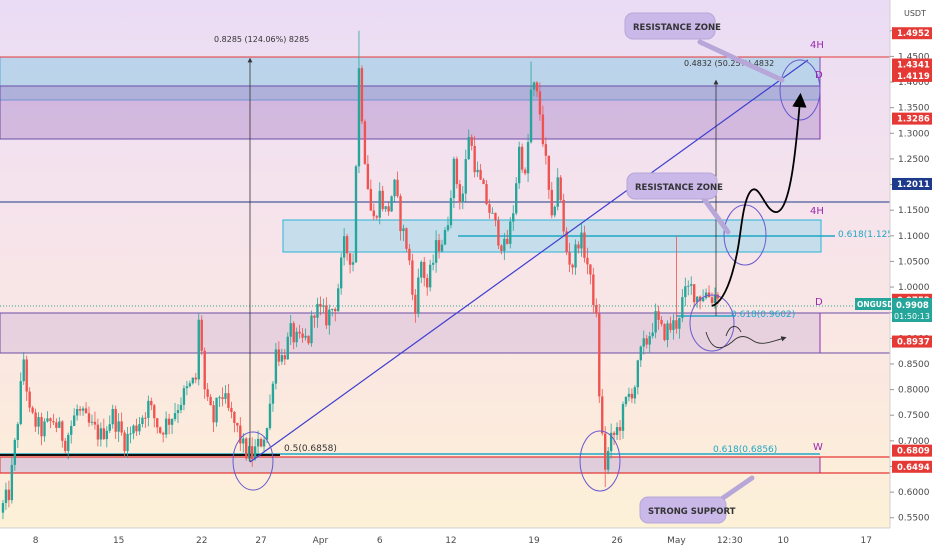  Describe the element at coordinates (730, 541) in the screenshot. I see `time-tick-label: 12:30` at that location.